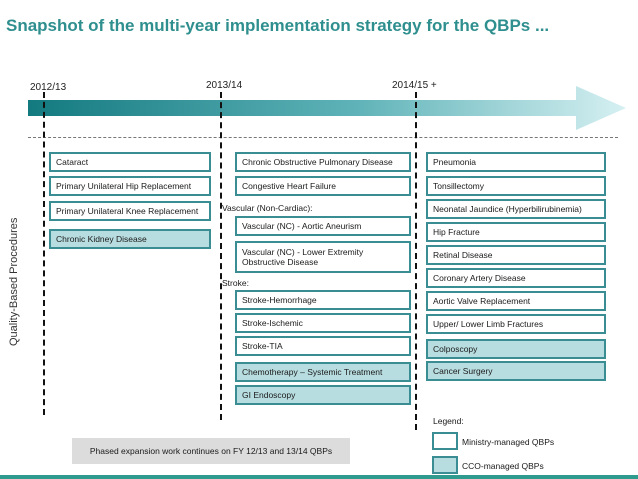  What do you see at coordinates (516, 301) in the screenshot?
I see `qbp-box-aortic-valve: Aortic Valve Replacement` at bounding box center [516, 301].